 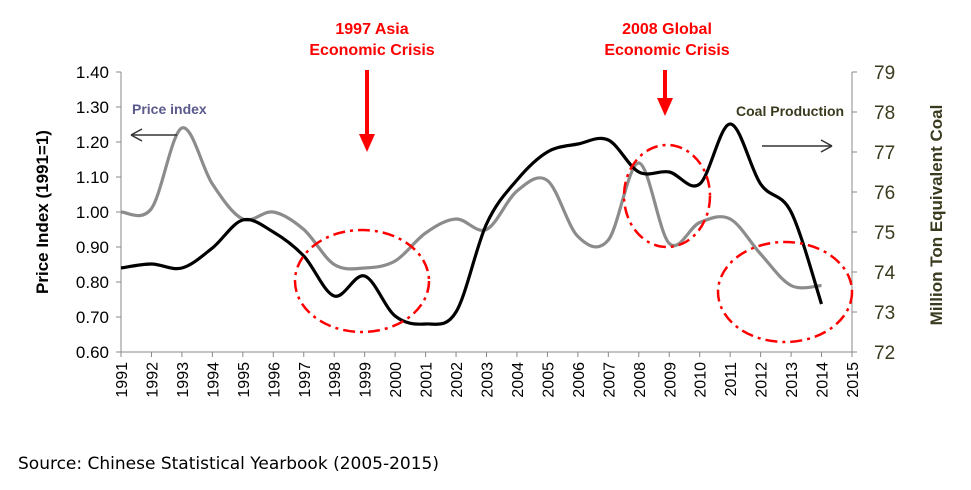 I want to click on x-tick-label: 1995, so click(x=244, y=380).